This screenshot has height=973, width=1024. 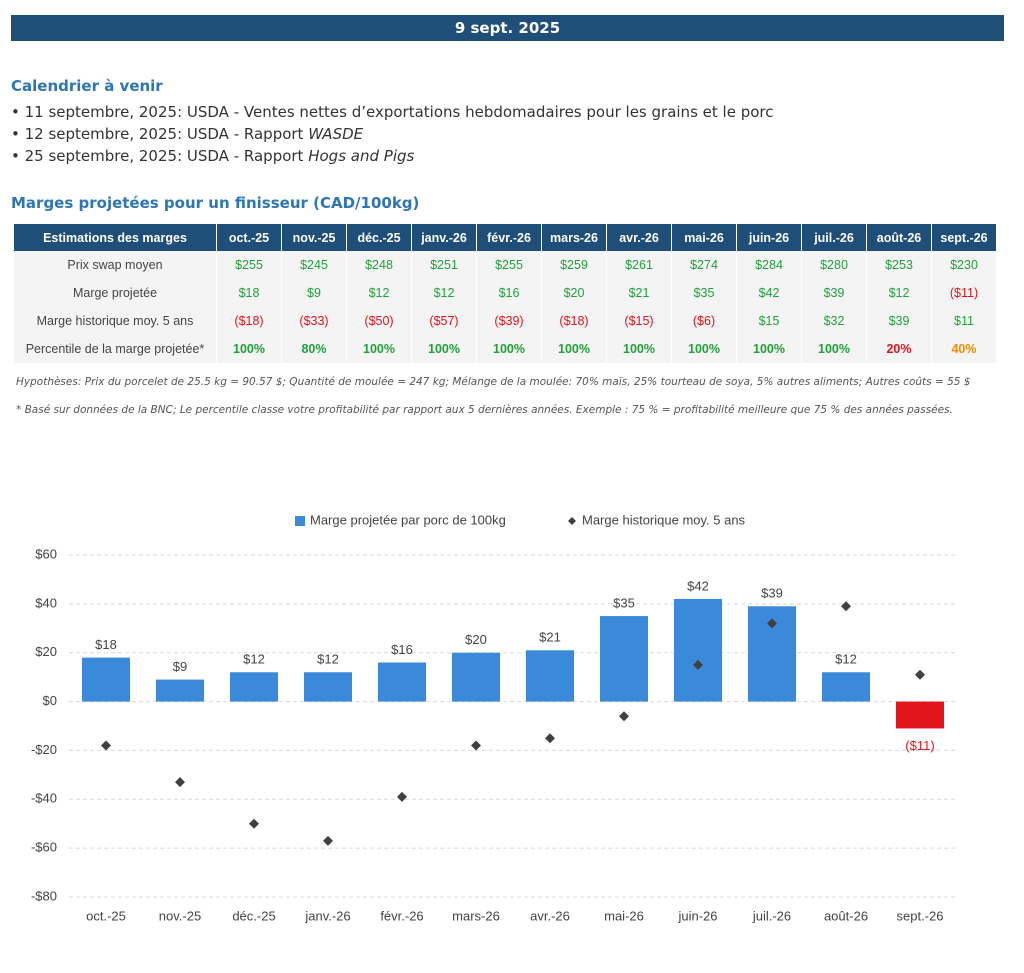 What do you see at coordinates (769, 265) in the screenshot?
I see `cell: $284` at bounding box center [769, 265].